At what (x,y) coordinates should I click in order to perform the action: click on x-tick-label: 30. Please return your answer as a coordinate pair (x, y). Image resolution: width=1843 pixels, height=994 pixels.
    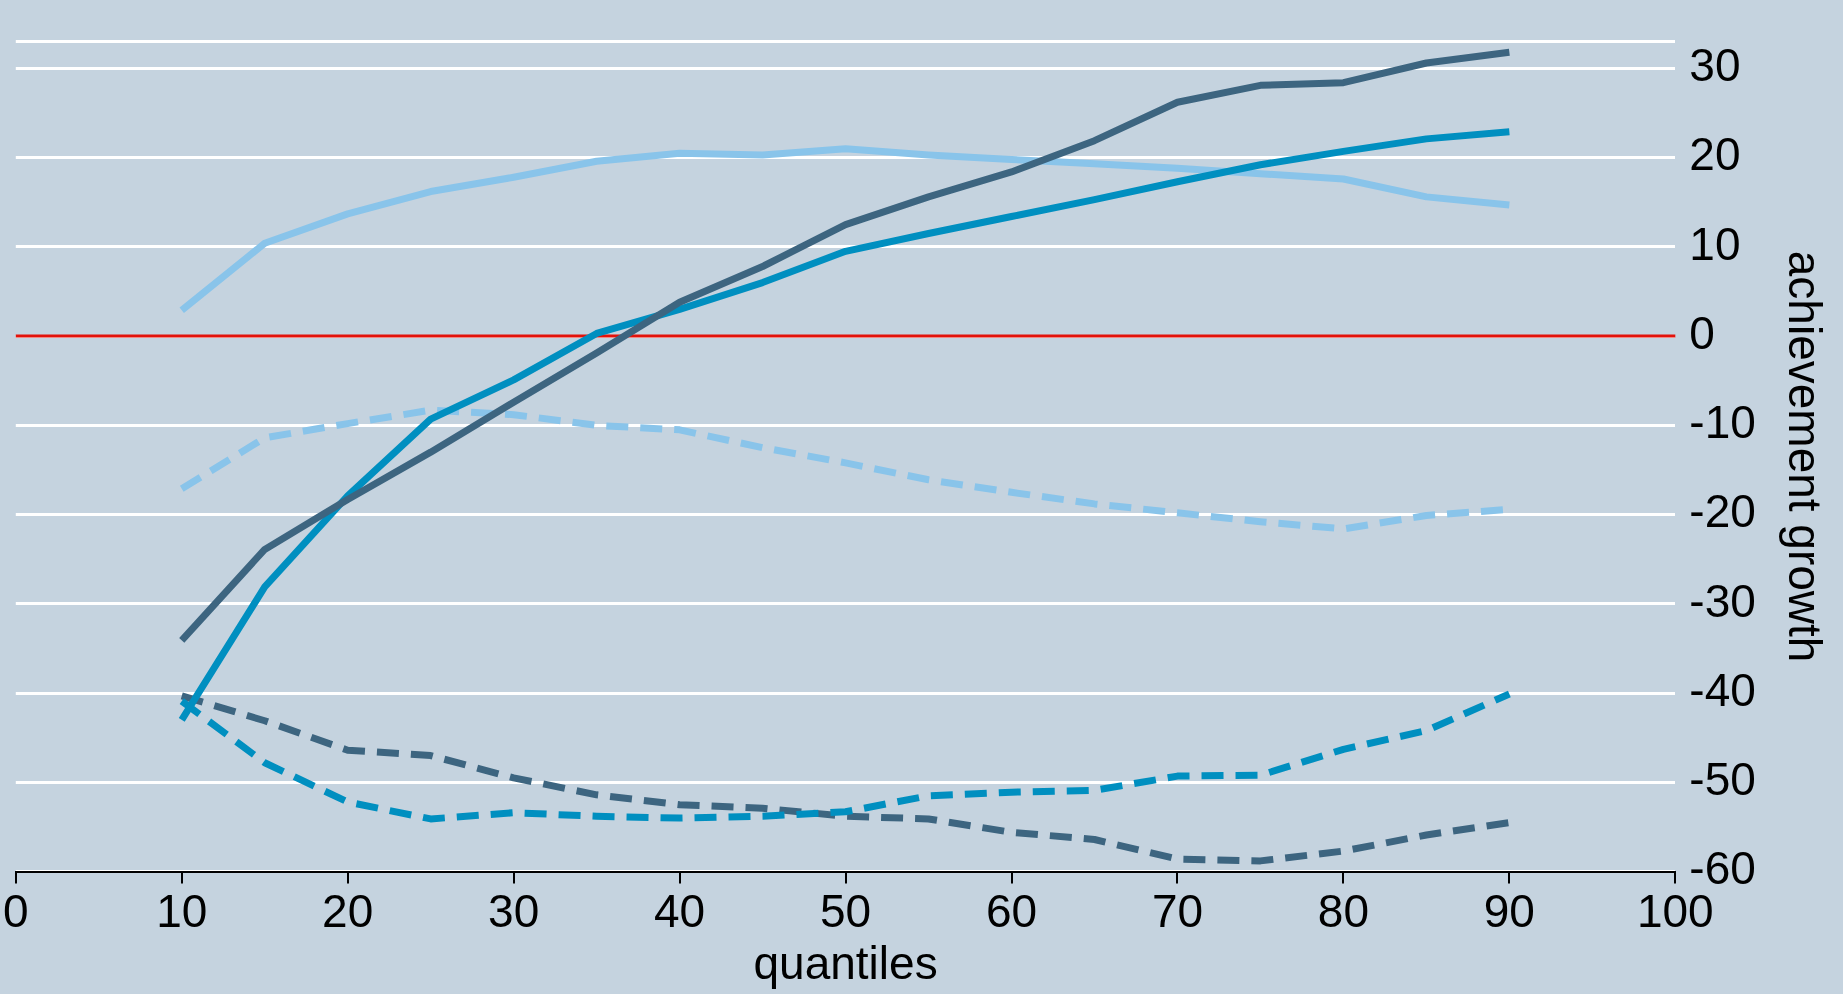
    Looking at the image, I should click on (514, 910).